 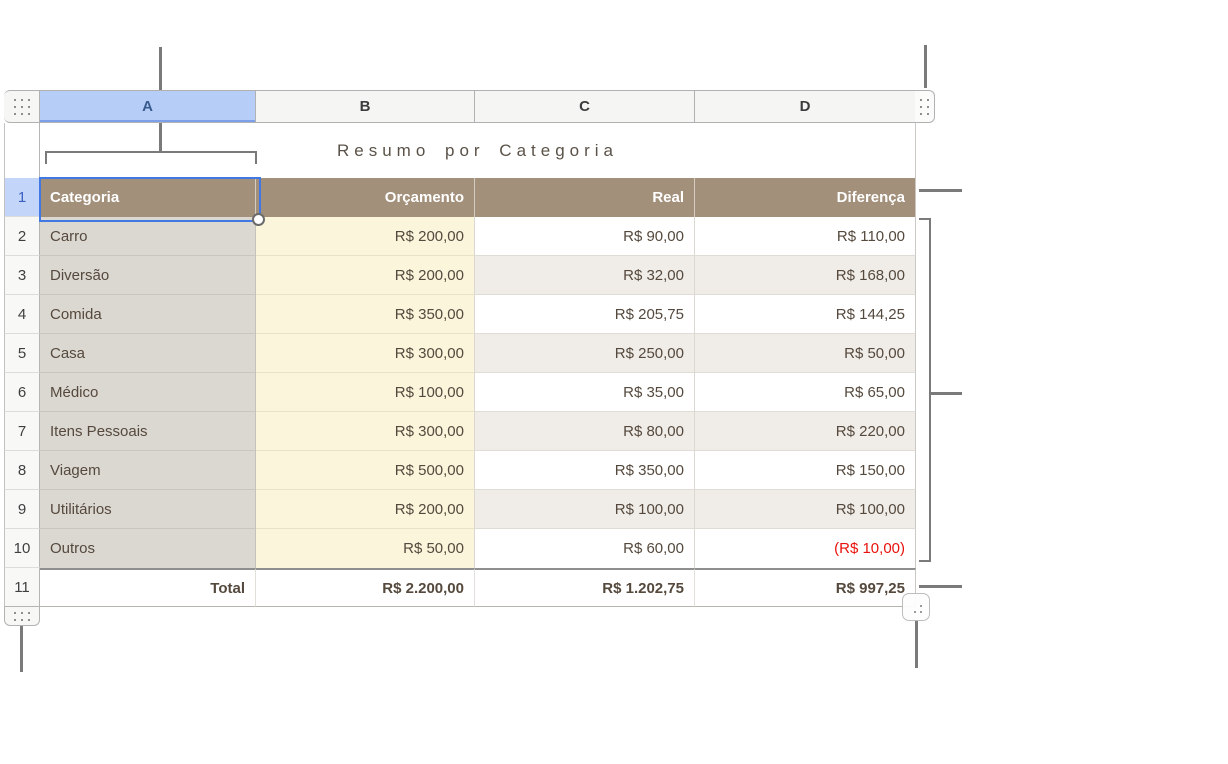 What do you see at coordinates (805, 197) in the screenshot?
I see `cell-d1-diferenca: Diferença` at bounding box center [805, 197].